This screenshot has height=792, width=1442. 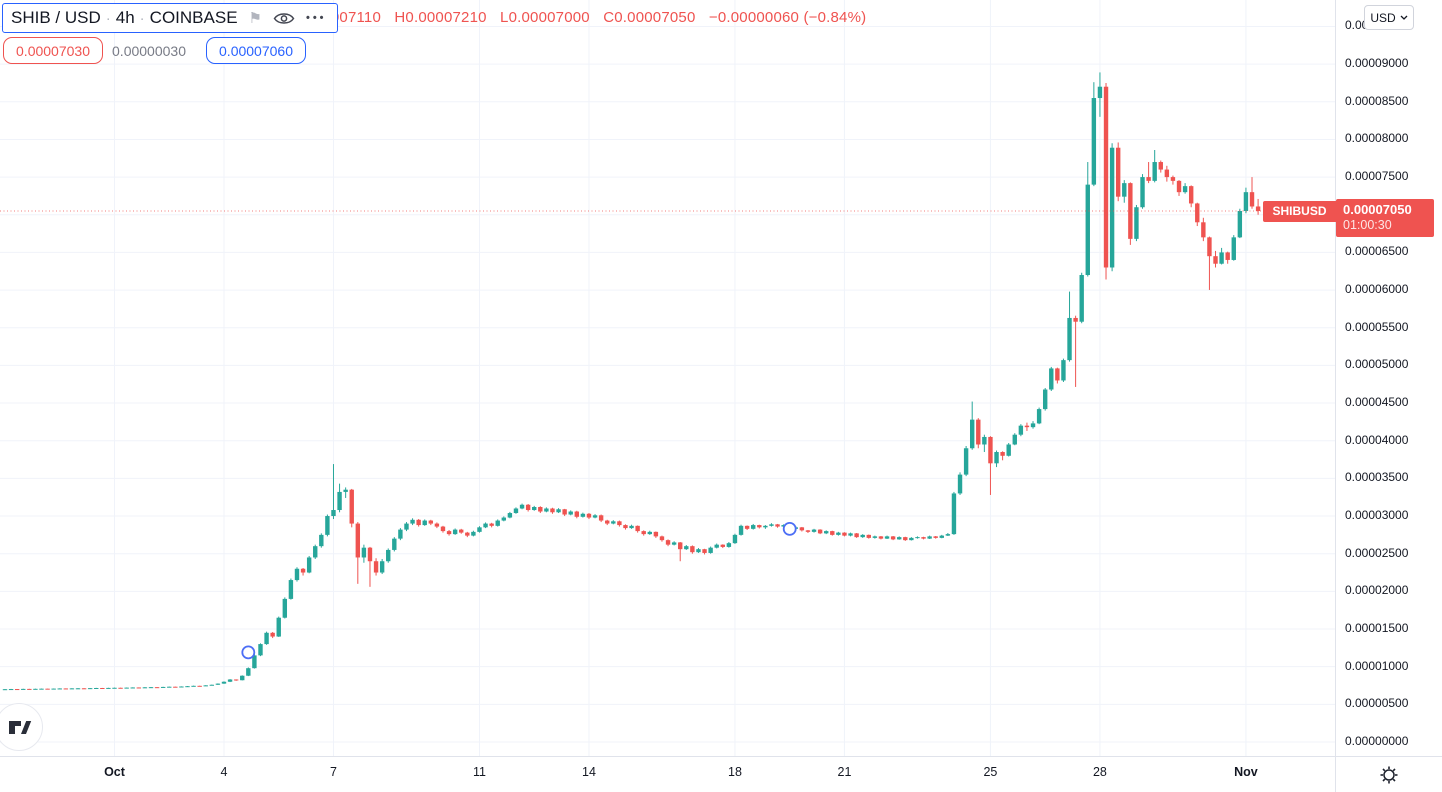 What do you see at coordinates (589, 772) in the screenshot?
I see `time-axis-label: 14` at bounding box center [589, 772].